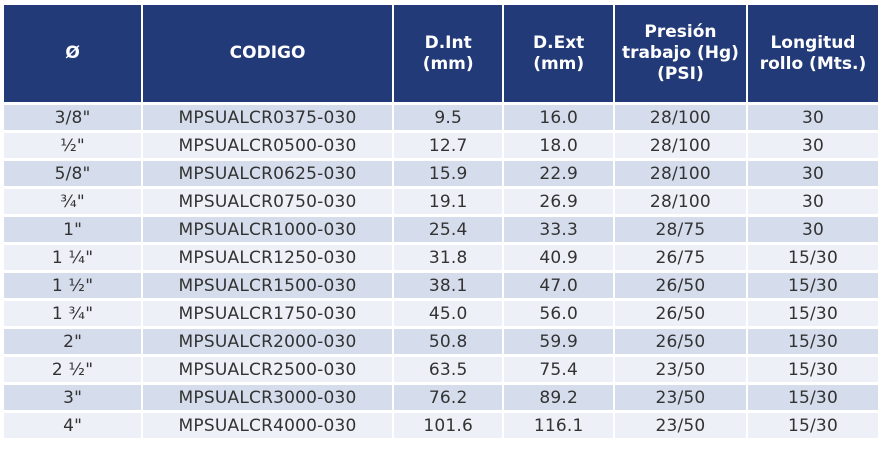 The image size is (883, 466). Describe the element at coordinates (267, 313) in the screenshot. I see `cell-code: MPSUALCR1750-030` at that location.